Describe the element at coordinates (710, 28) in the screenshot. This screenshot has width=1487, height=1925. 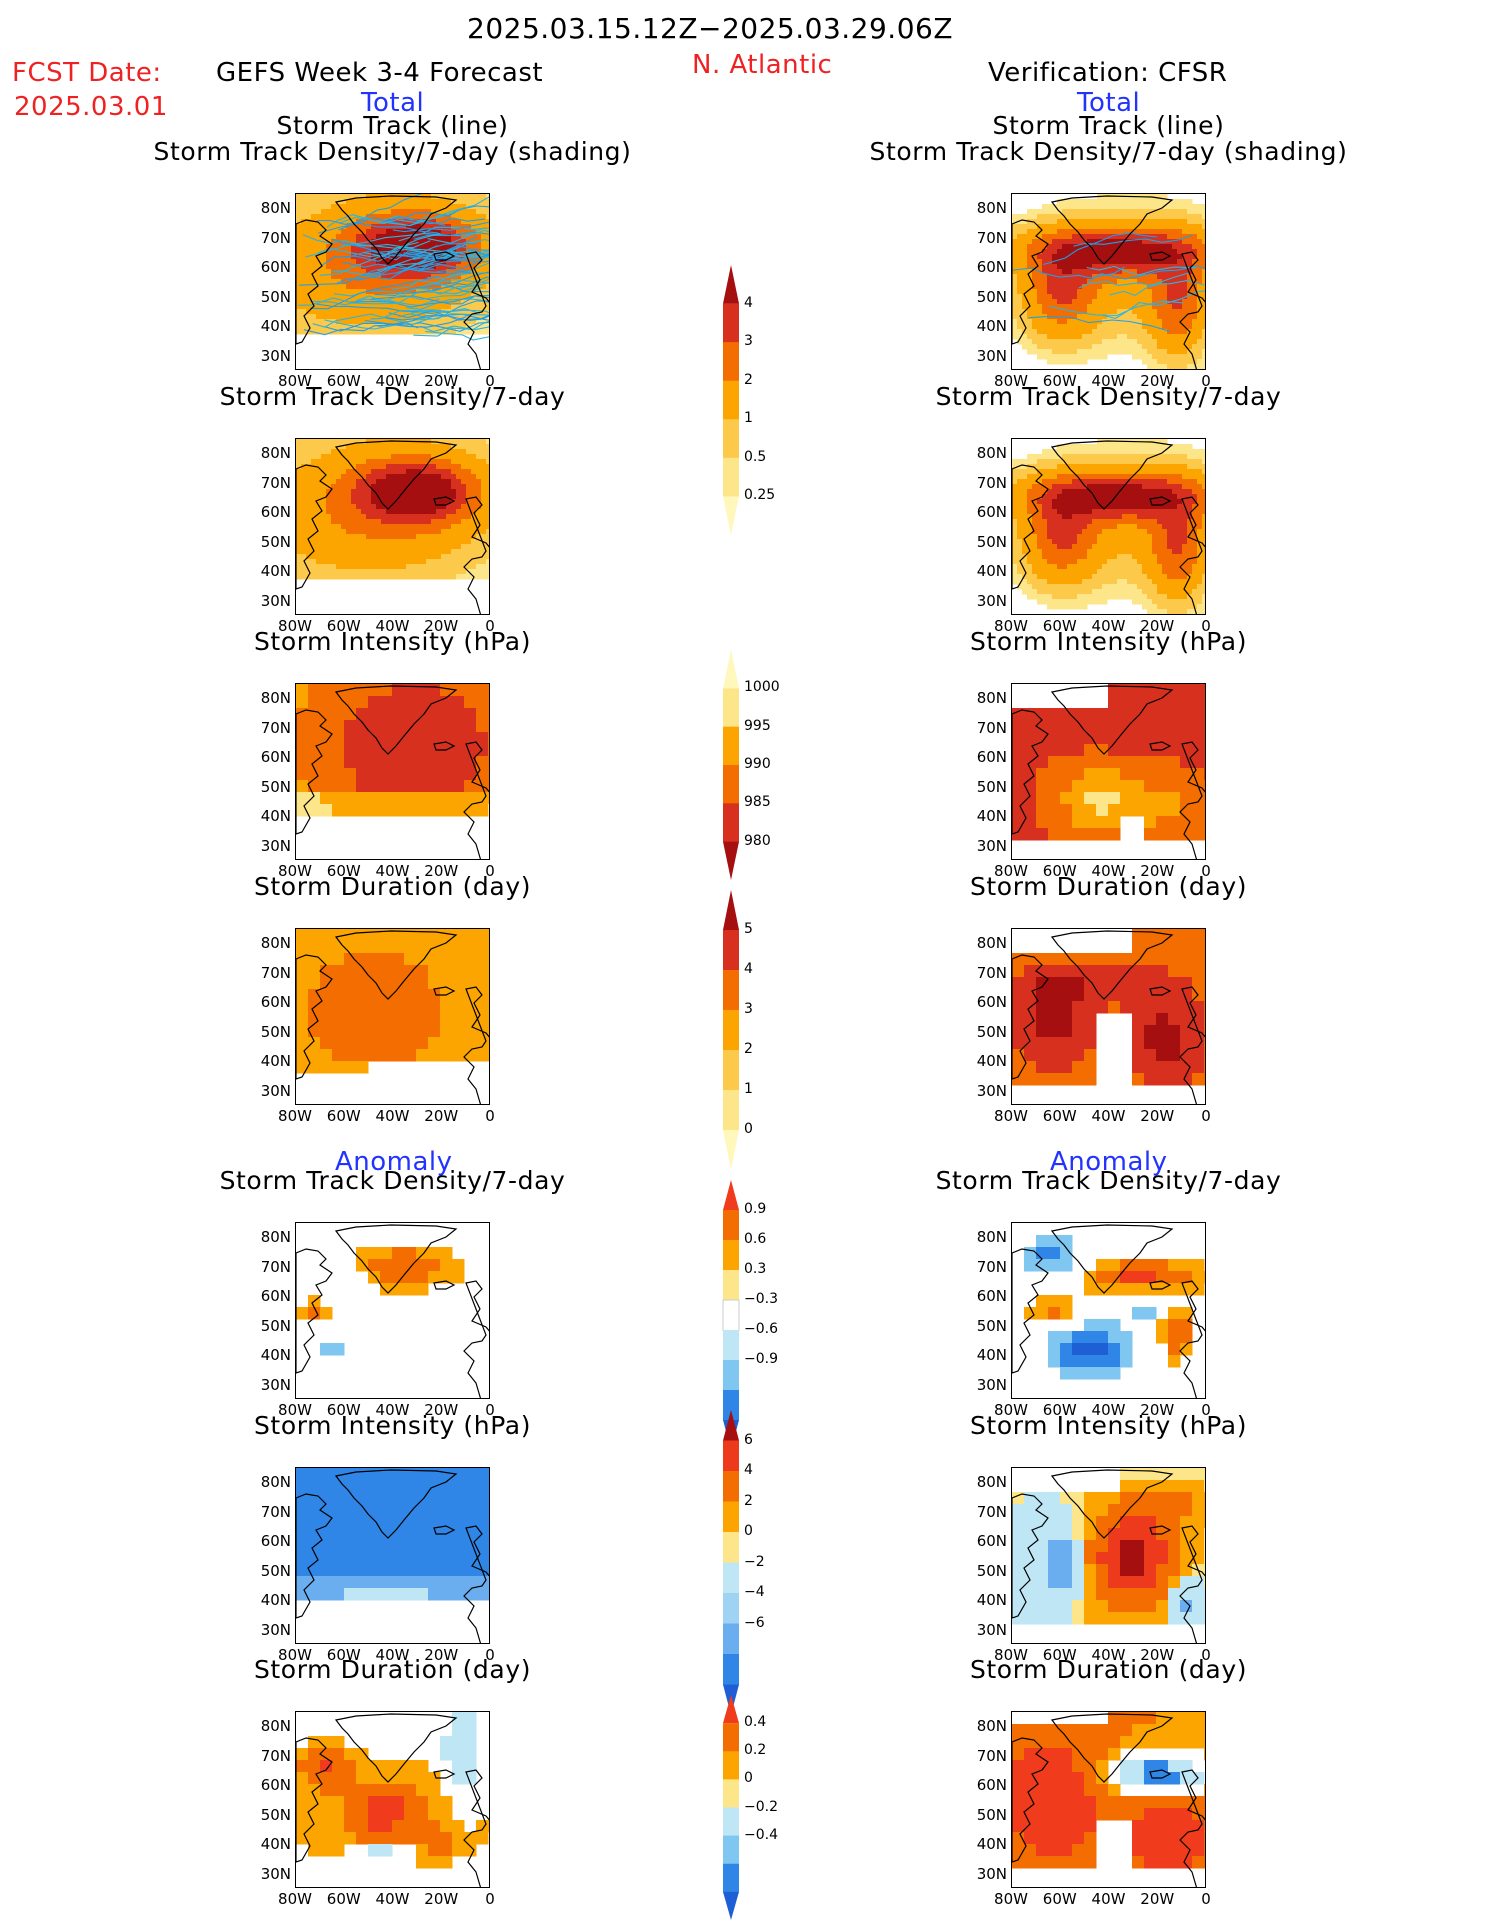
I see `date-range-title: 2025.03.15.12Z−2025.03.29.06Z` at that location.